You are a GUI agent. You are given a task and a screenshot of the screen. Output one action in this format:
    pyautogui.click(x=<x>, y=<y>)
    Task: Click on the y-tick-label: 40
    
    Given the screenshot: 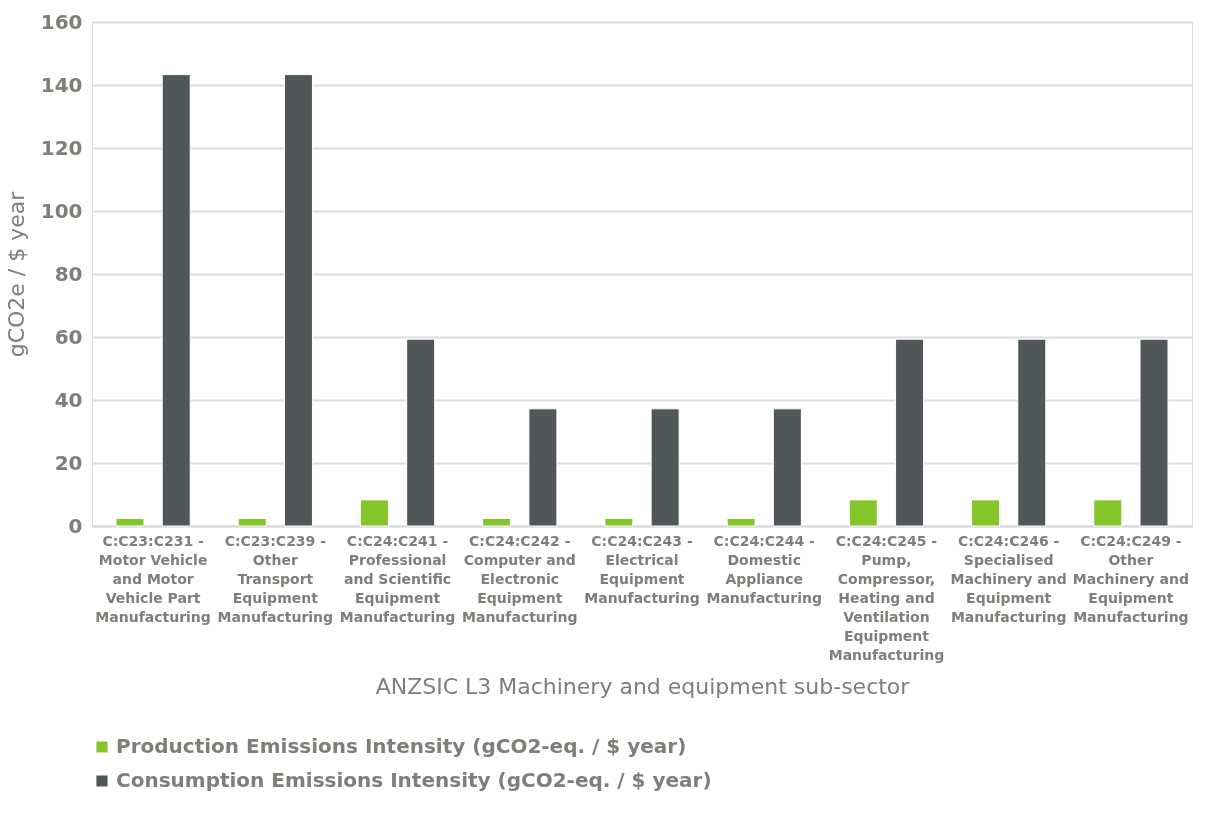 What is the action you would take?
    pyautogui.click(x=68, y=399)
    